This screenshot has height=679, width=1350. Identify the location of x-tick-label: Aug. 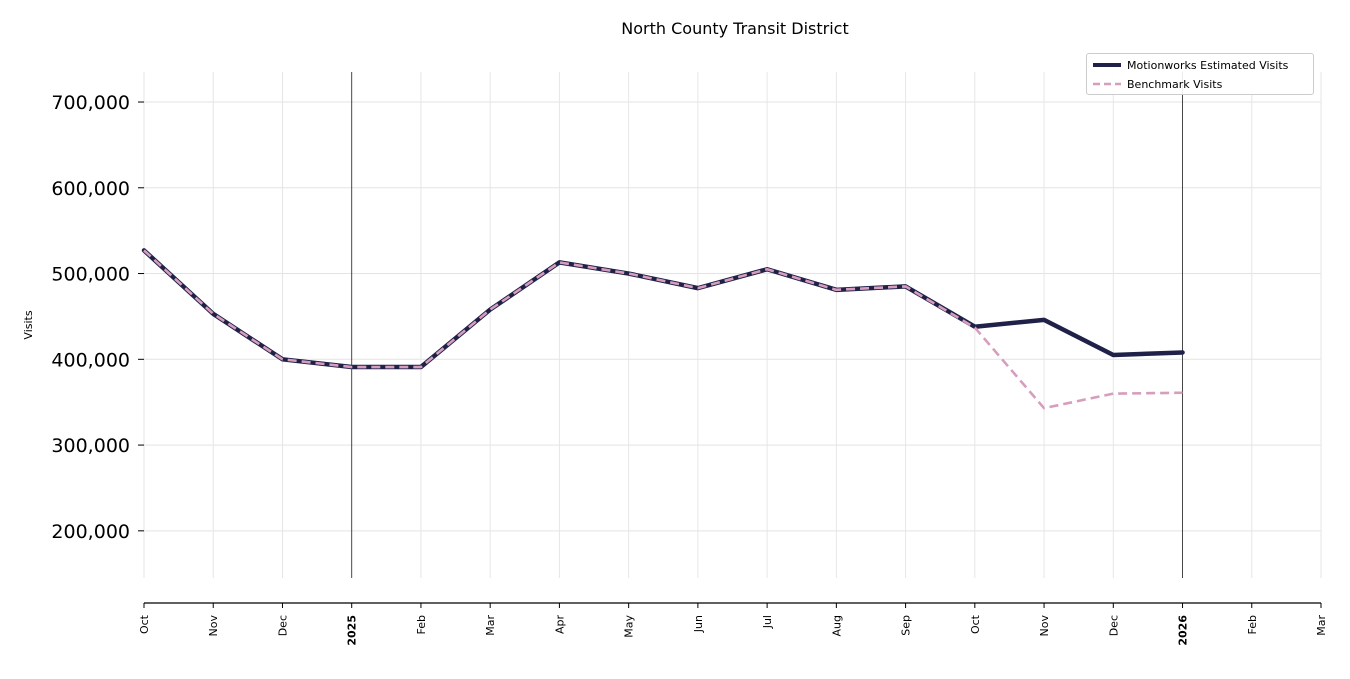
(836, 625).